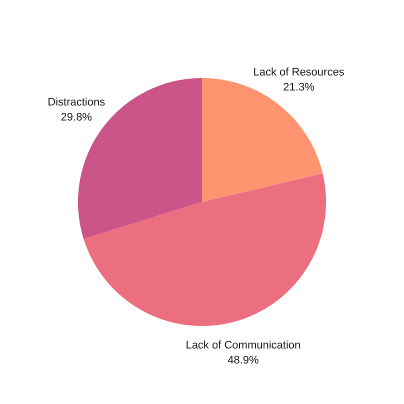 The image size is (404, 404). What do you see at coordinates (243, 360) in the screenshot?
I see `data-label: 48.9%` at bounding box center [243, 360].